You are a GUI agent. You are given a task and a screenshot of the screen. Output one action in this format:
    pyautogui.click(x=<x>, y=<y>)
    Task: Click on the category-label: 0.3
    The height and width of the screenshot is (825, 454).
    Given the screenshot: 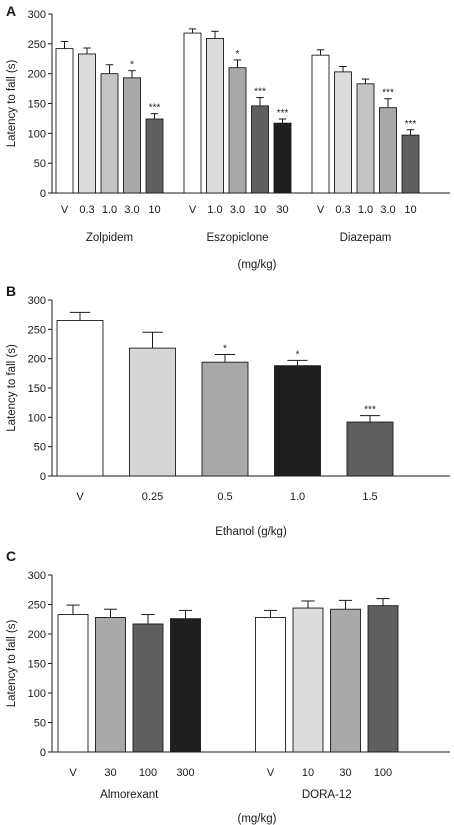 What is the action you would take?
    pyautogui.click(x=86, y=210)
    